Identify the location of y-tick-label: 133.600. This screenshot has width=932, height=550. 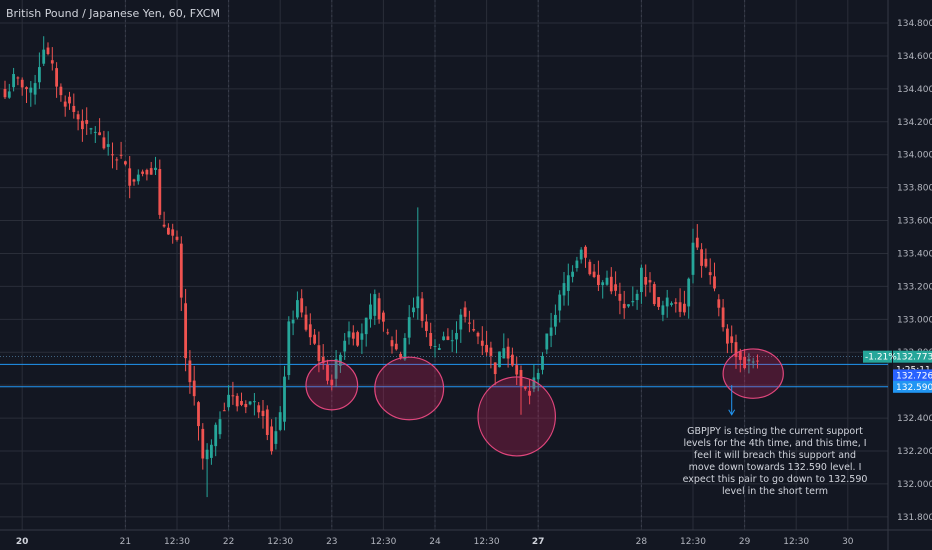
(914, 222).